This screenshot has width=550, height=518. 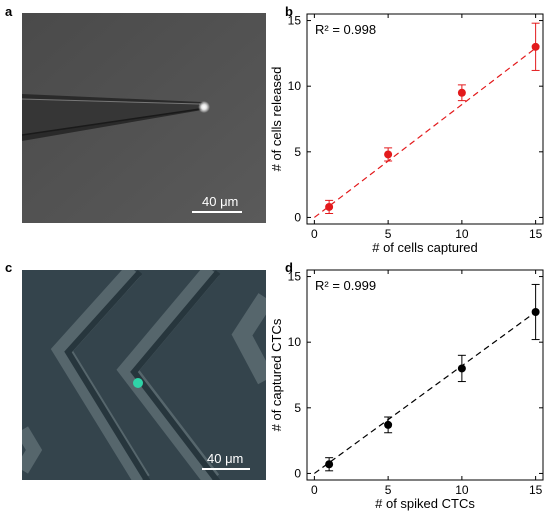 I want to click on x-axis-label: # of cells captured, so click(x=425, y=247).